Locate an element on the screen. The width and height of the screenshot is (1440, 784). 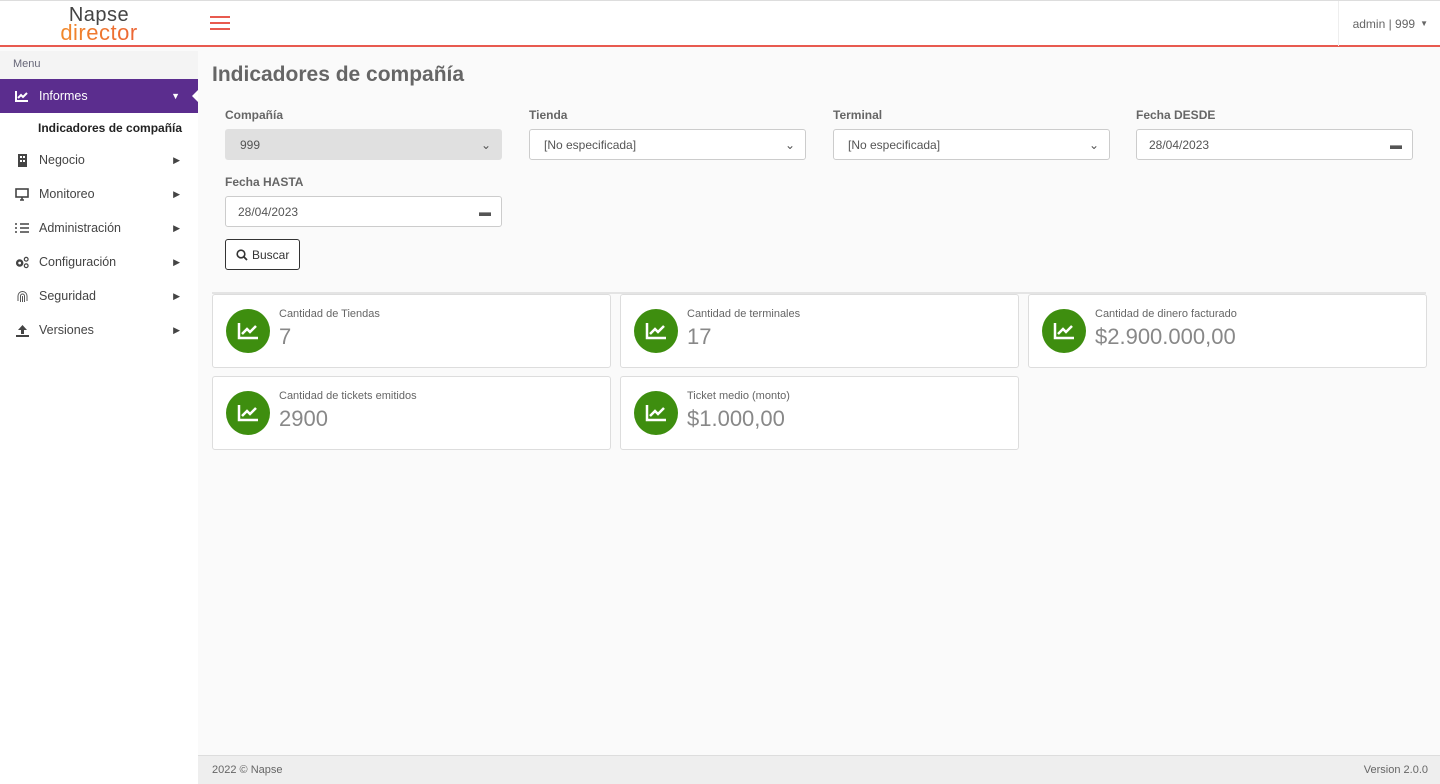
fingerprint-icon is located at coordinates (22, 296).